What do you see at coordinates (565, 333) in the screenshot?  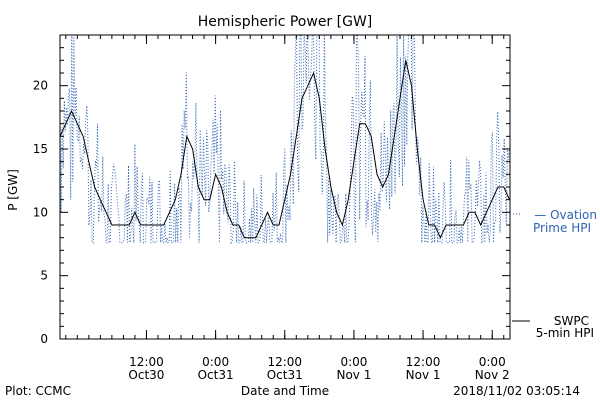 I see `legend-swpc-line2: 5-min HPI` at bounding box center [565, 333].